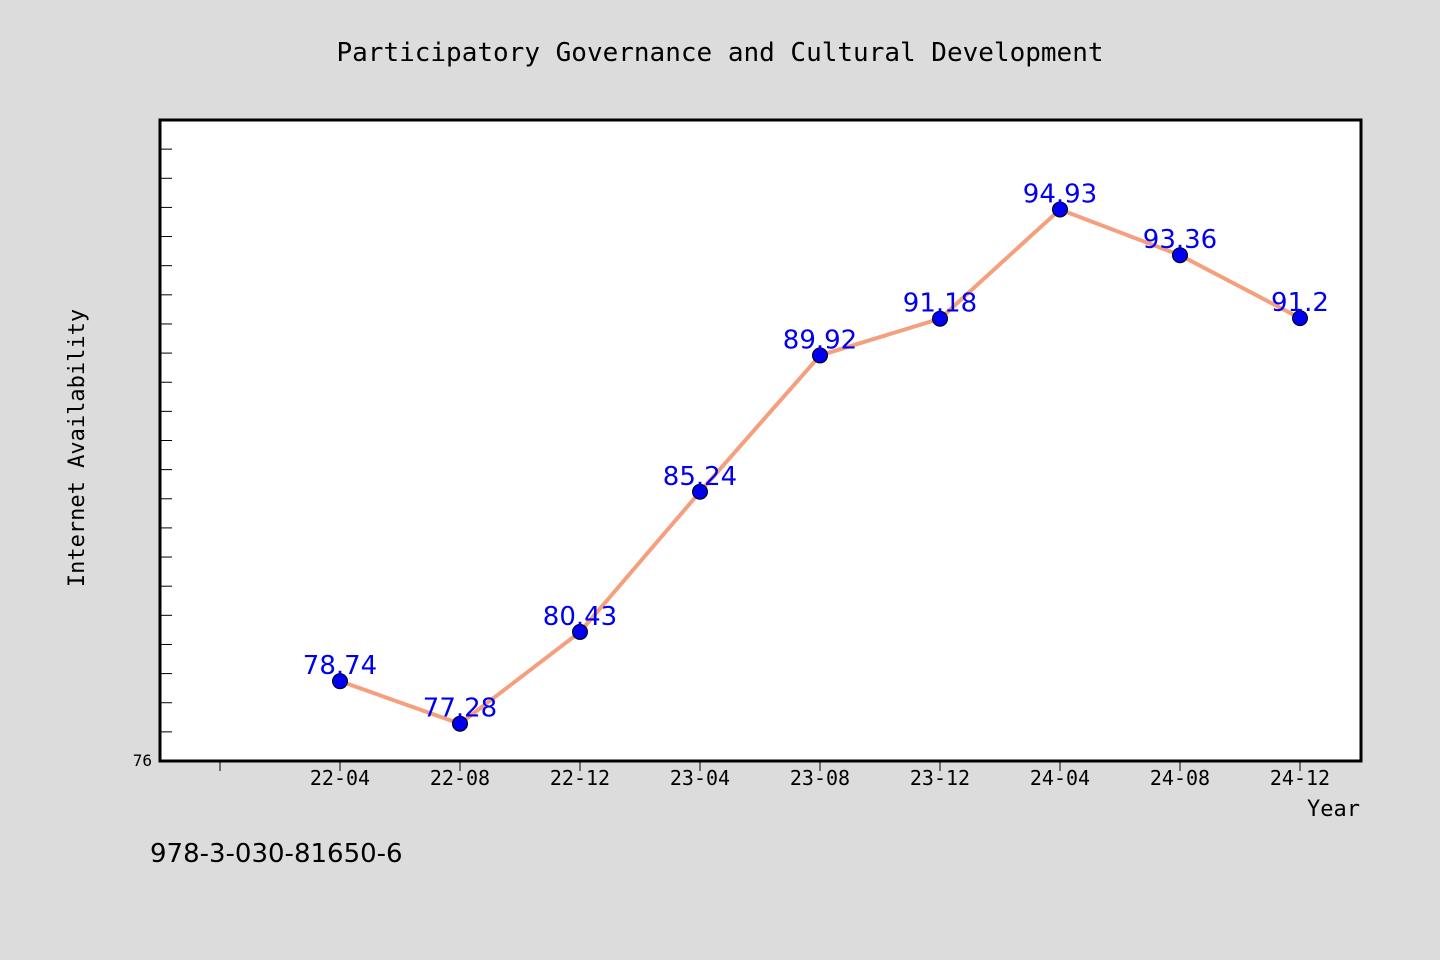 The image size is (1440, 960). Describe the element at coordinates (820, 340) in the screenshot. I see `data-label: 89.92` at that location.